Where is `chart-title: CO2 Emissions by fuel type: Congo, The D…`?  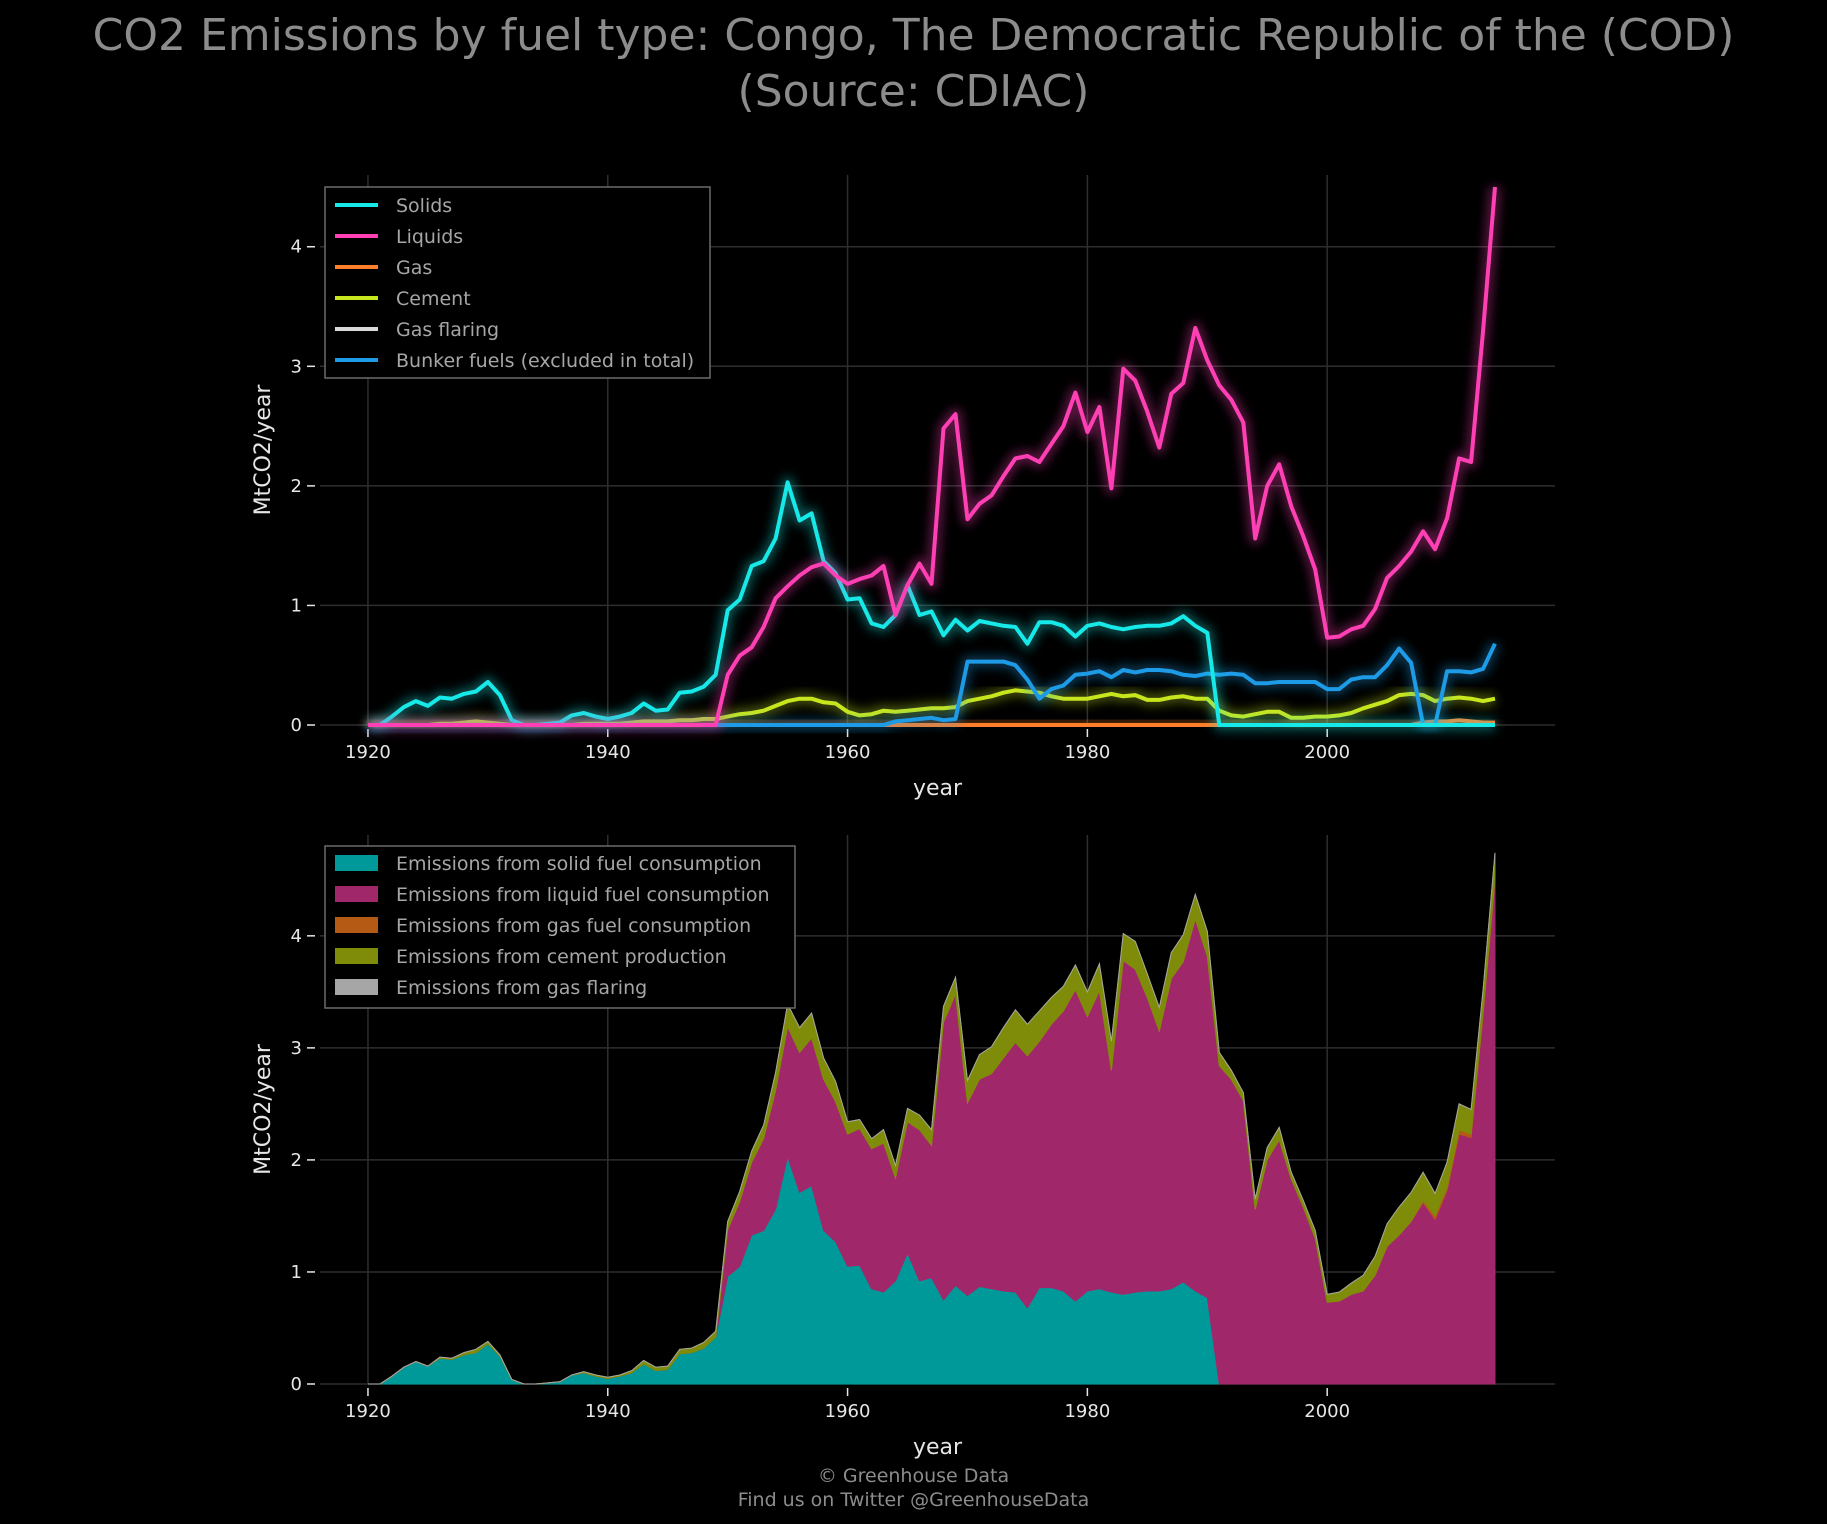 chart-title: CO2 Emissions by fuel type: Congo, The D… is located at coordinates (913, 64).